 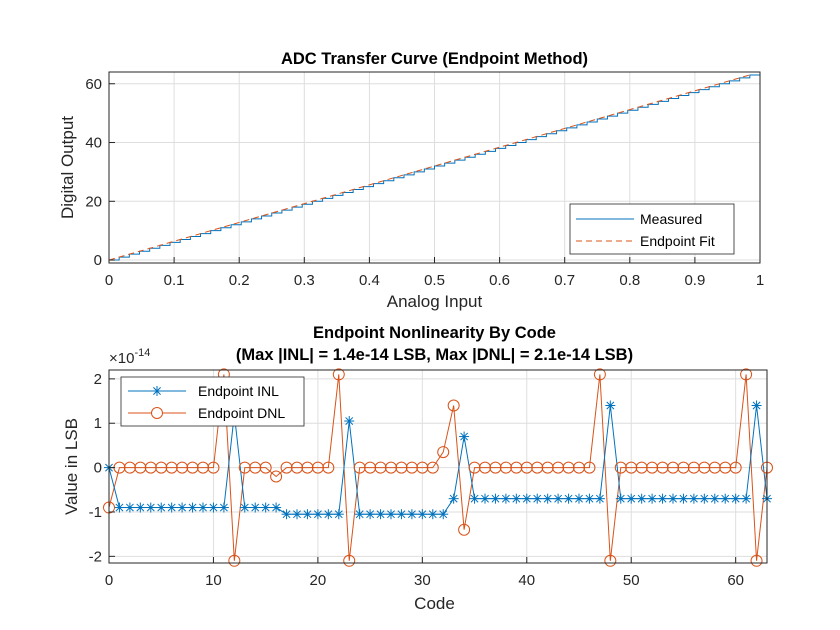 I want to click on x-tick-label: 0.2, so click(x=239, y=280).